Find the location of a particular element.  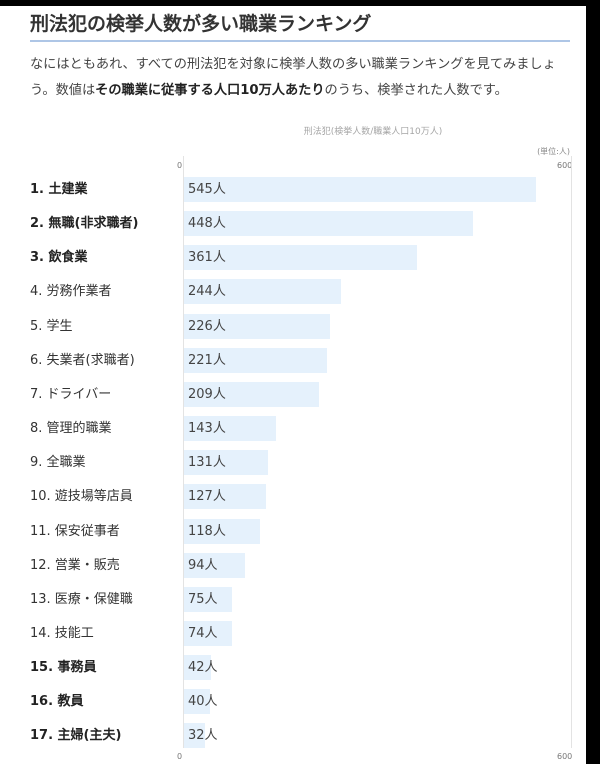

category-label: 6. 失業者(求職者) is located at coordinates (82, 360).